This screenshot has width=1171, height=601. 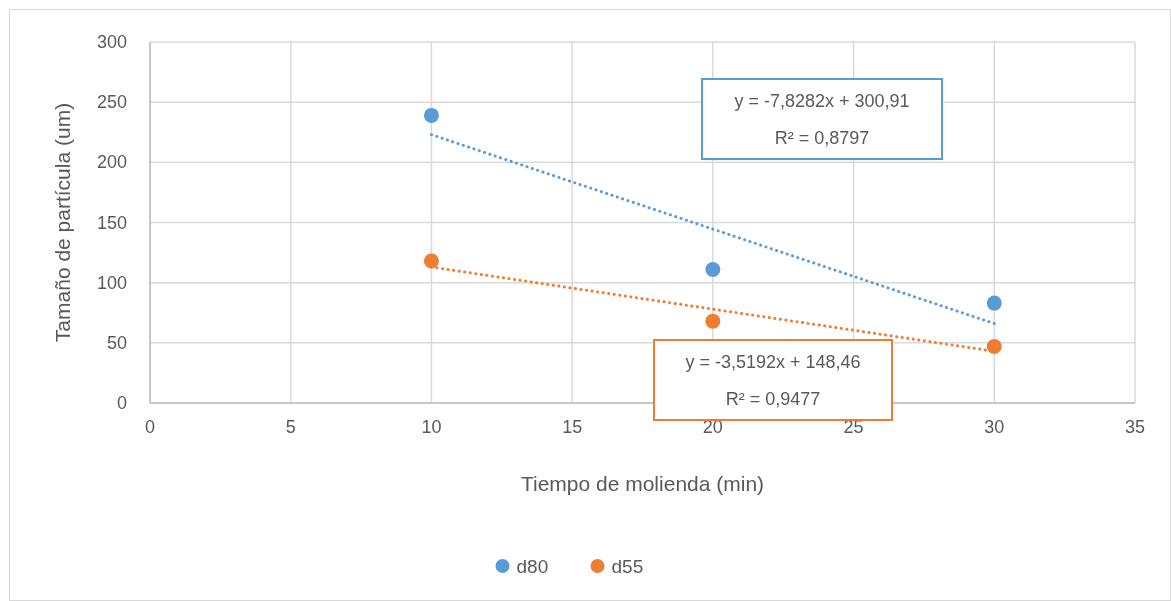 What do you see at coordinates (822, 138) in the screenshot?
I see `annotation: R² = 0,8797` at bounding box center [822, 138].